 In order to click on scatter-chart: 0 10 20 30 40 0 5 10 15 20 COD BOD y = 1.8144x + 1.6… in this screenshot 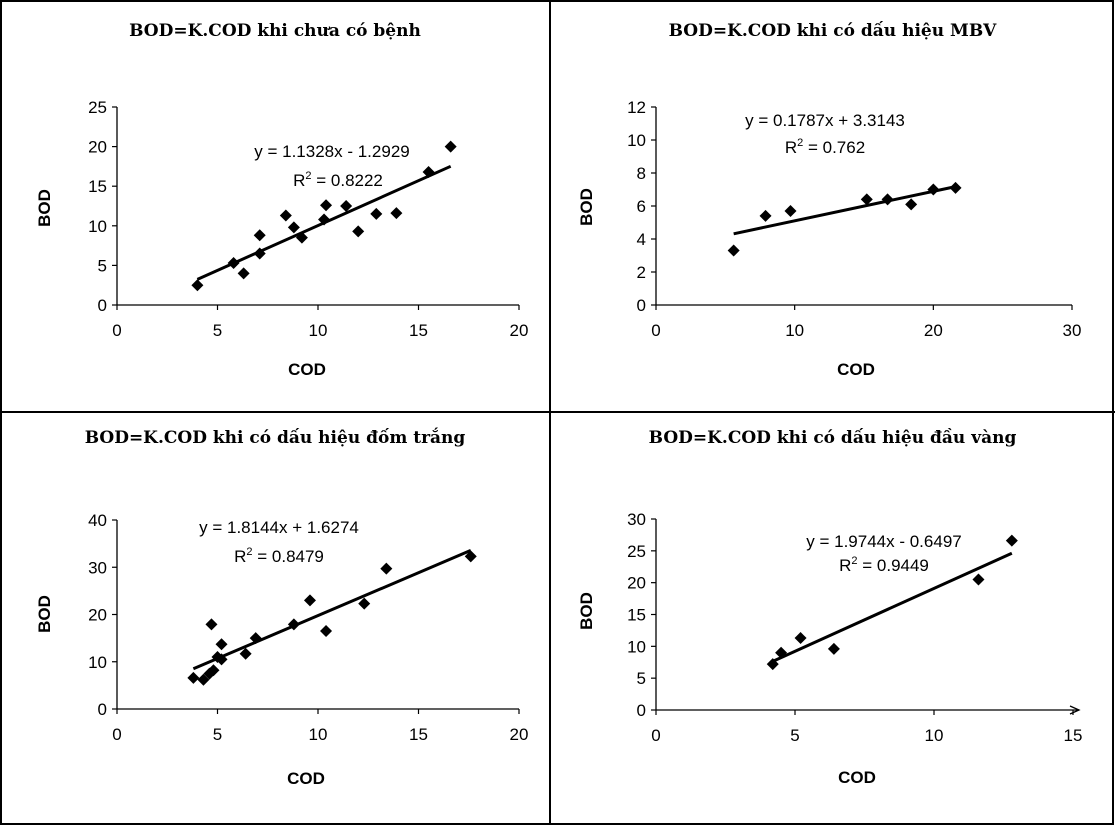, I will do `click(282, 649)`.